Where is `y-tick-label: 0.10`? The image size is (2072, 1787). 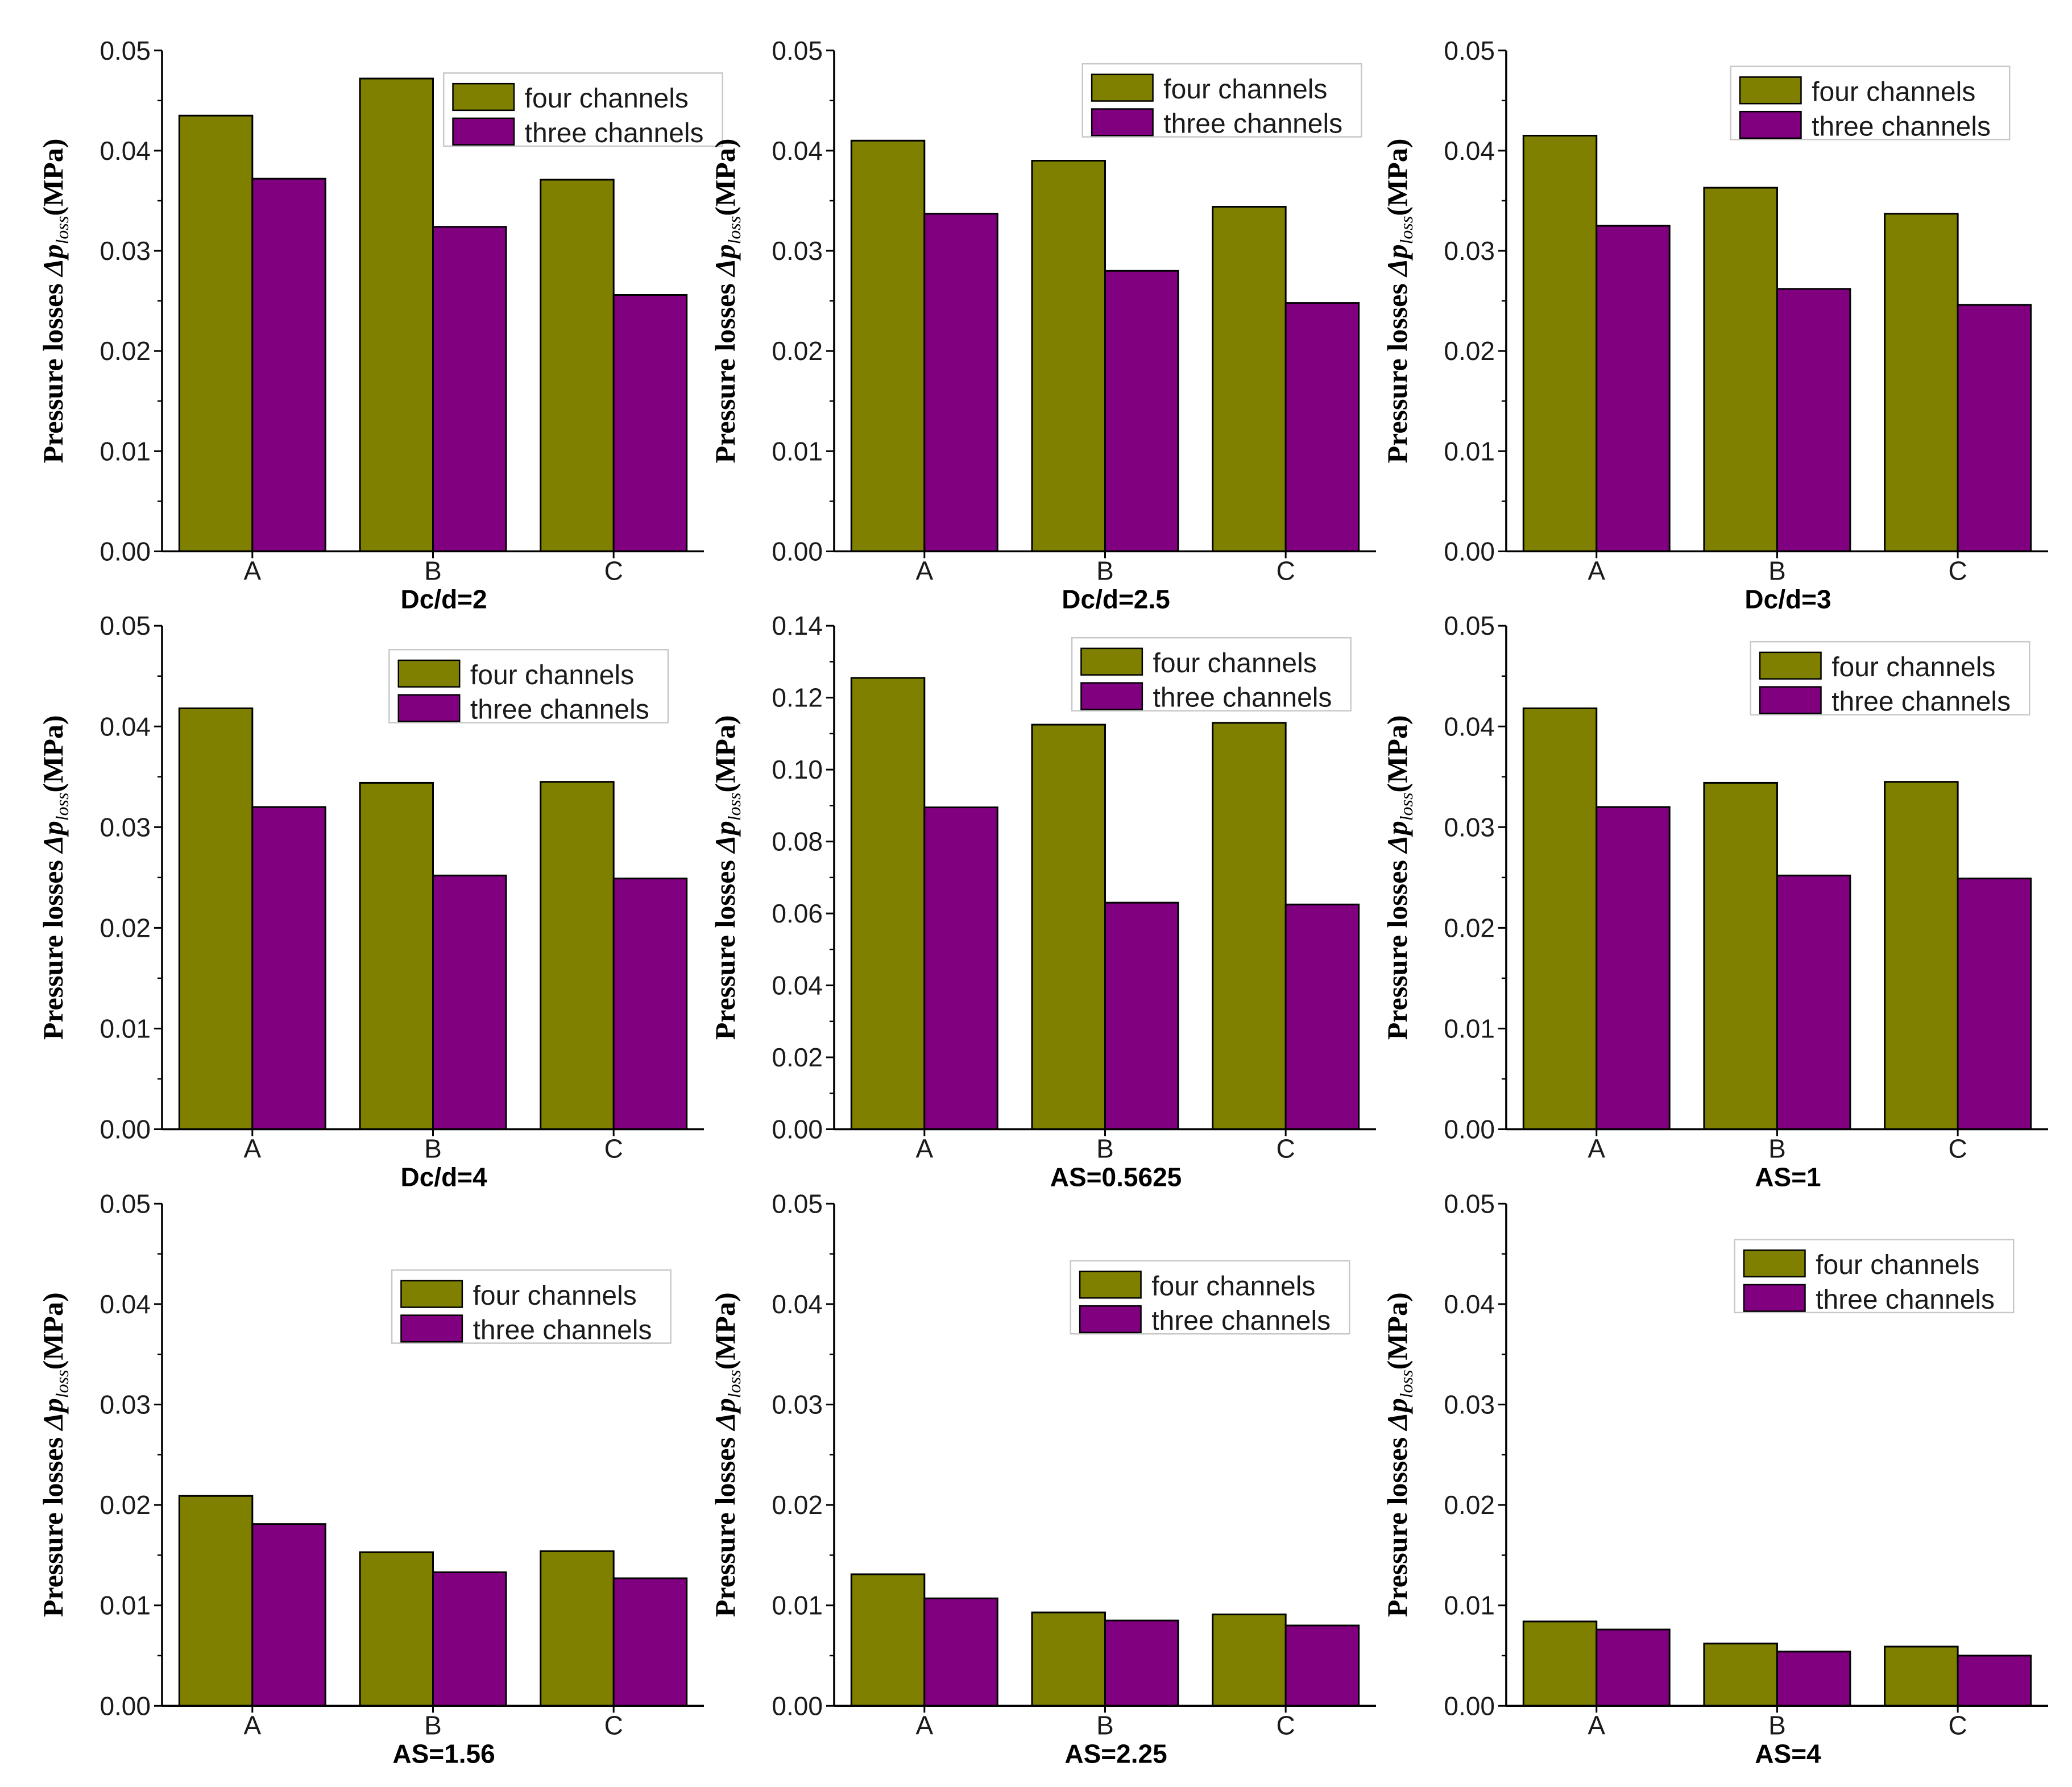
y-tick-label: 0.10 is located at coordinates (797, 769).